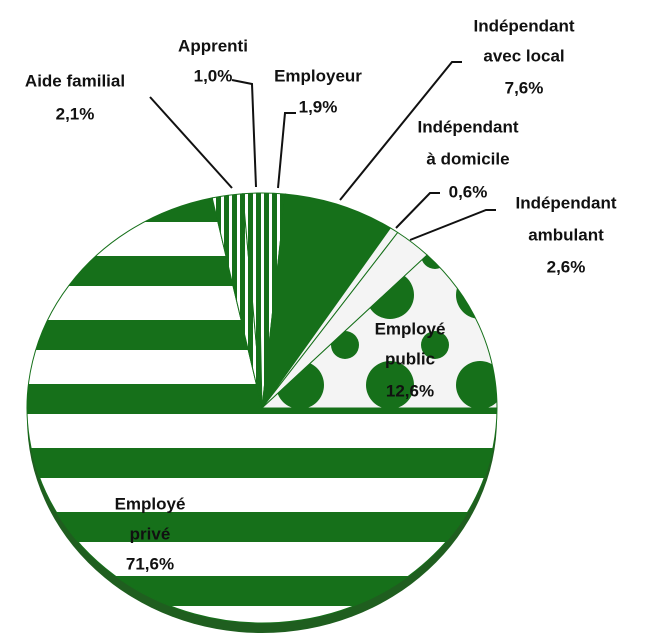 The width and height of the screenshot is (645, 644). I want to click on category-label: public, so click(410, 358).